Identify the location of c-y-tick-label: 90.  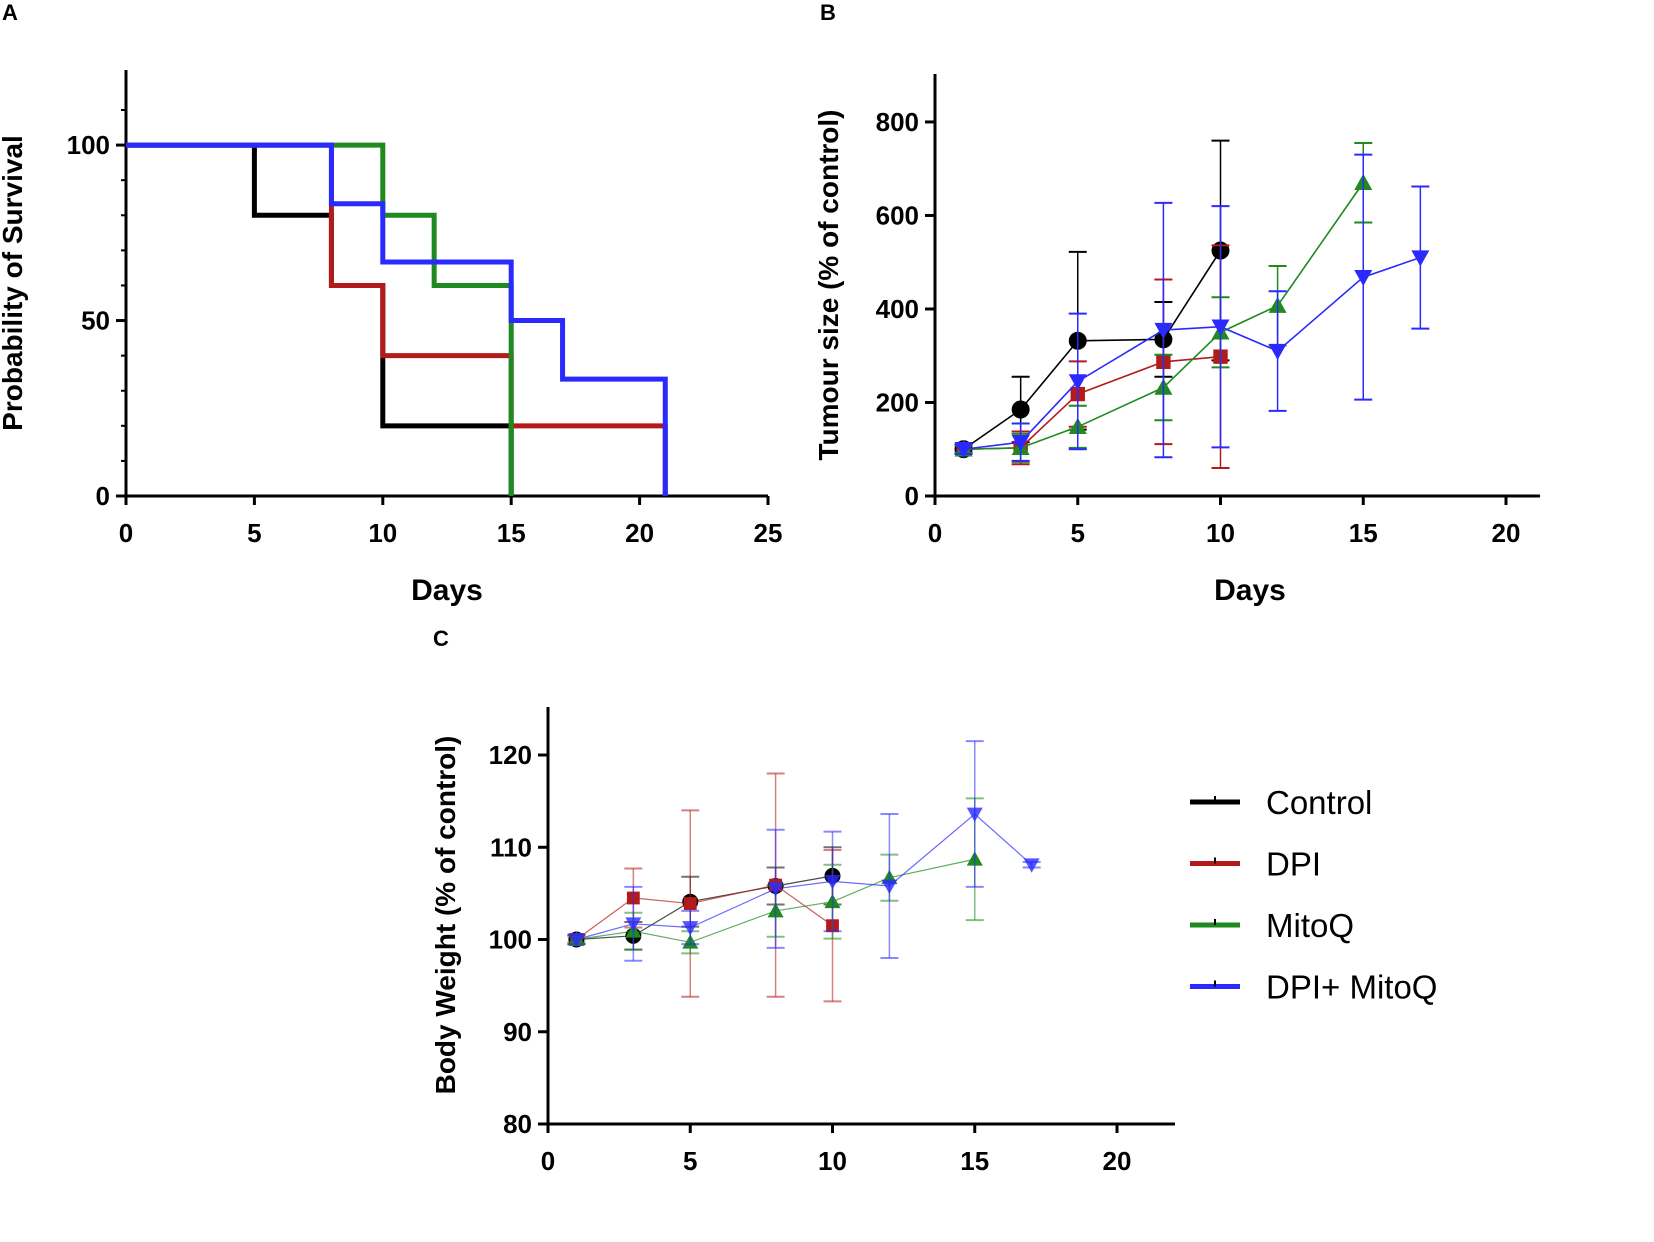
(517, 1032).